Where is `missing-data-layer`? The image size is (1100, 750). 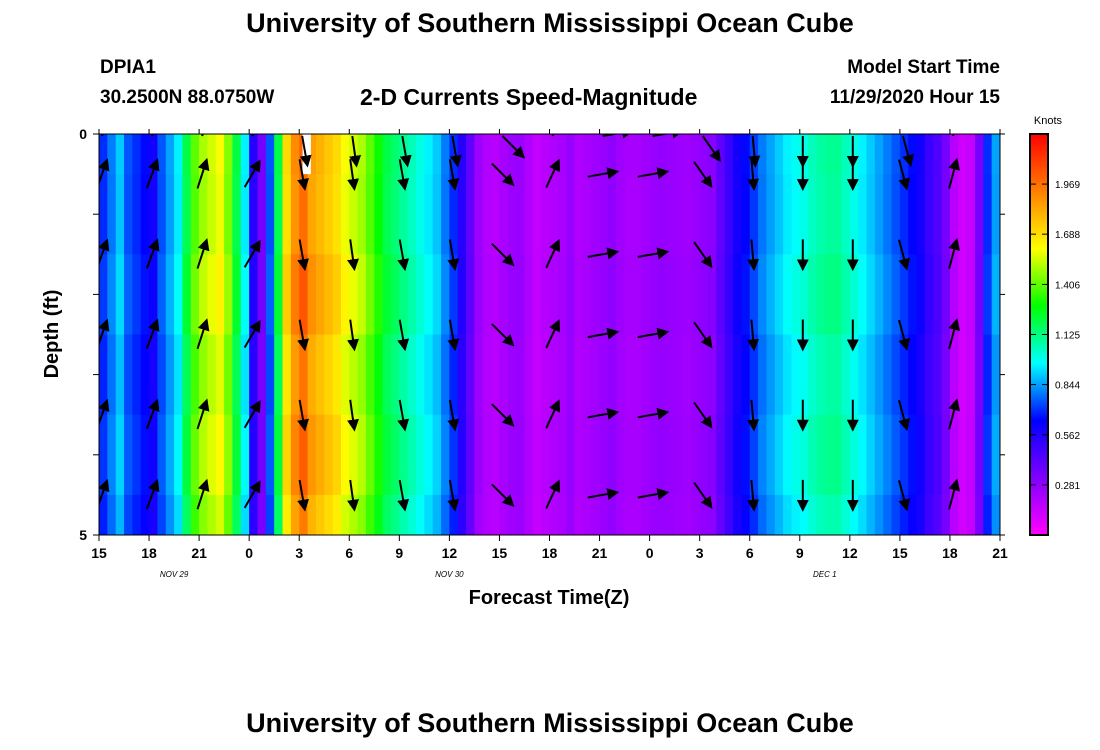 missing-data-layer is located at coordinates (306, 154).